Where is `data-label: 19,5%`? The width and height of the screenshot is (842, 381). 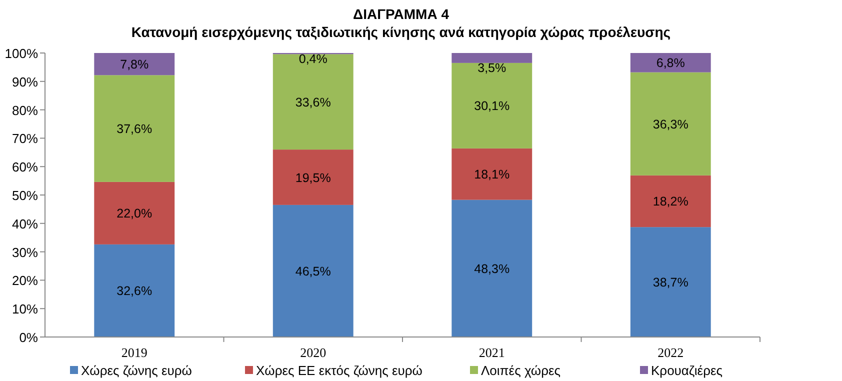 data-label: 19,5% is located at coordinates (313, 177).